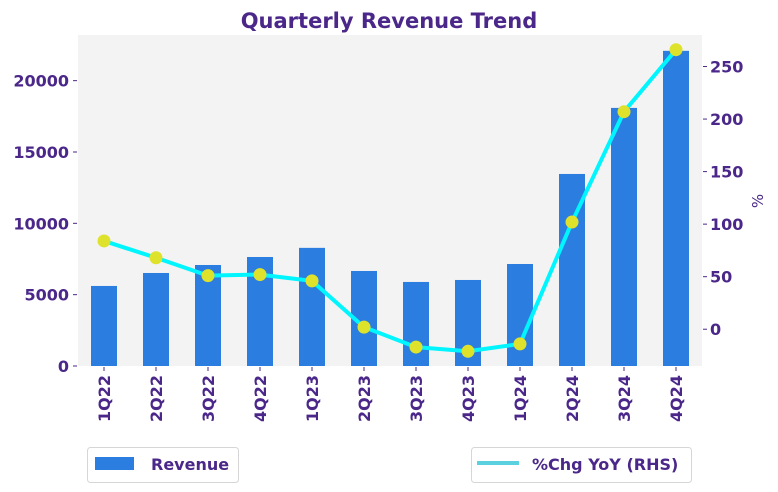 Image resolution: width=778 pixels, height=492 pixels. What do you see at coordinates (312, 281) in the screenshot?
I see `point-1Q23` at bounding box center [312, 281].